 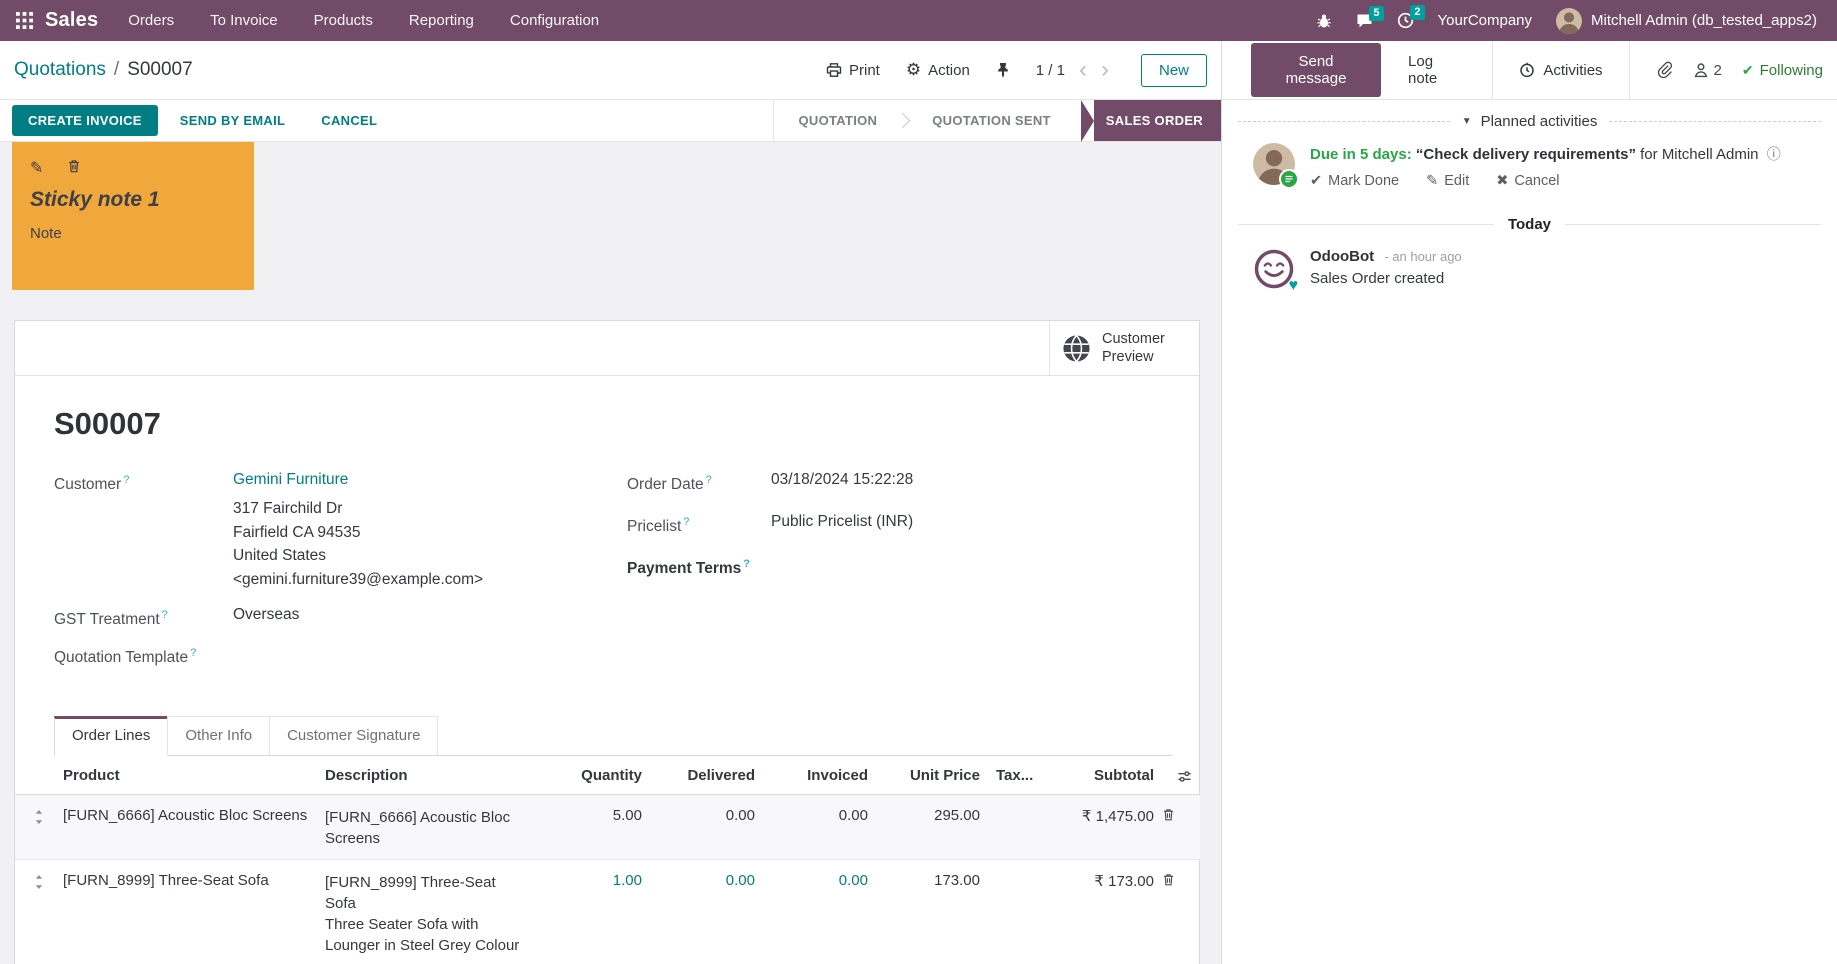 What do you see at coordinates (594, 911) in the screenshot?
I see `line-quantity: 1.00` at bounding box center [594, 911].